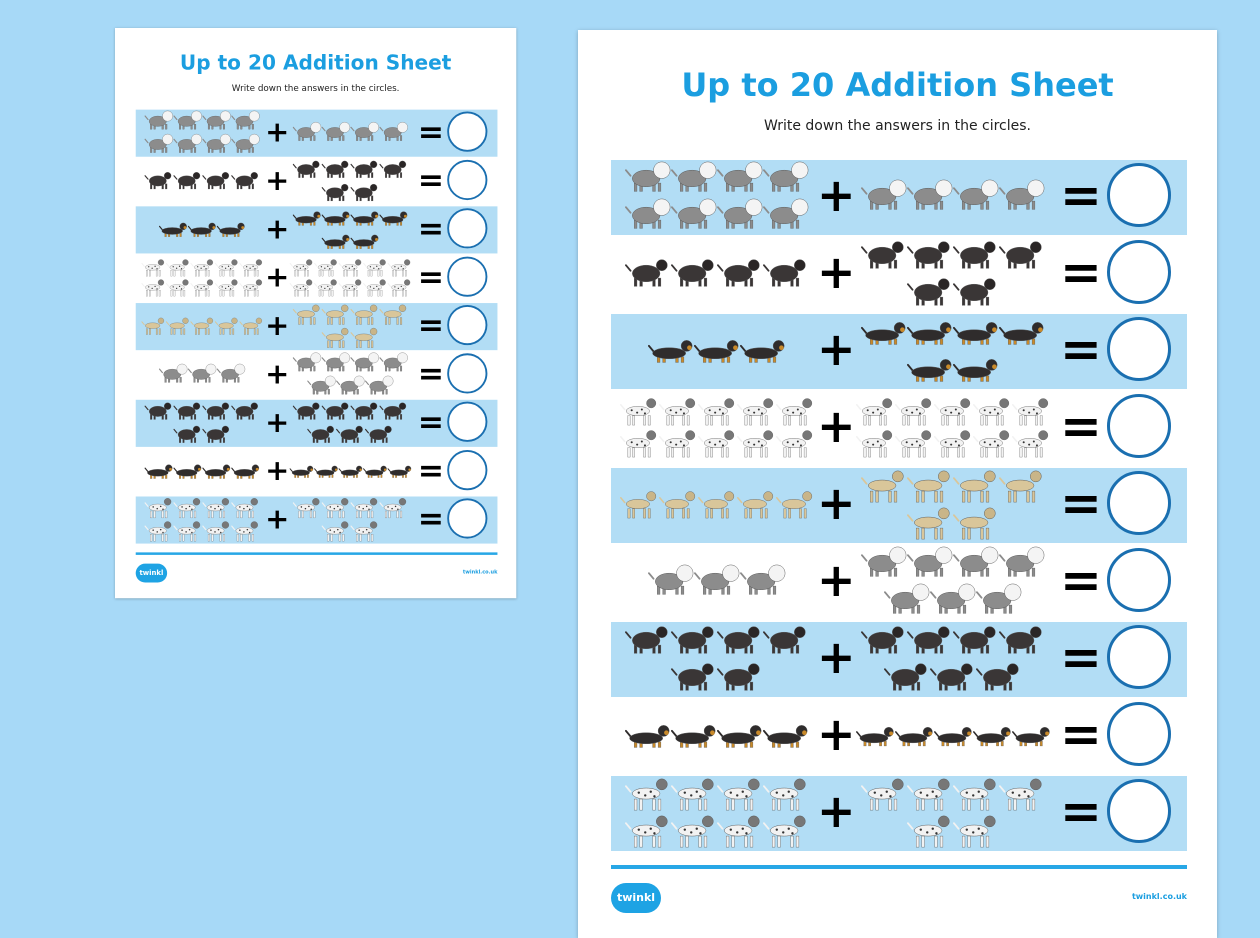 Image resolution: width=1260 pixels, height=938 pixels. I want to click on worksheet-instructions: Write down the answers in the circles., so click(897, 126).